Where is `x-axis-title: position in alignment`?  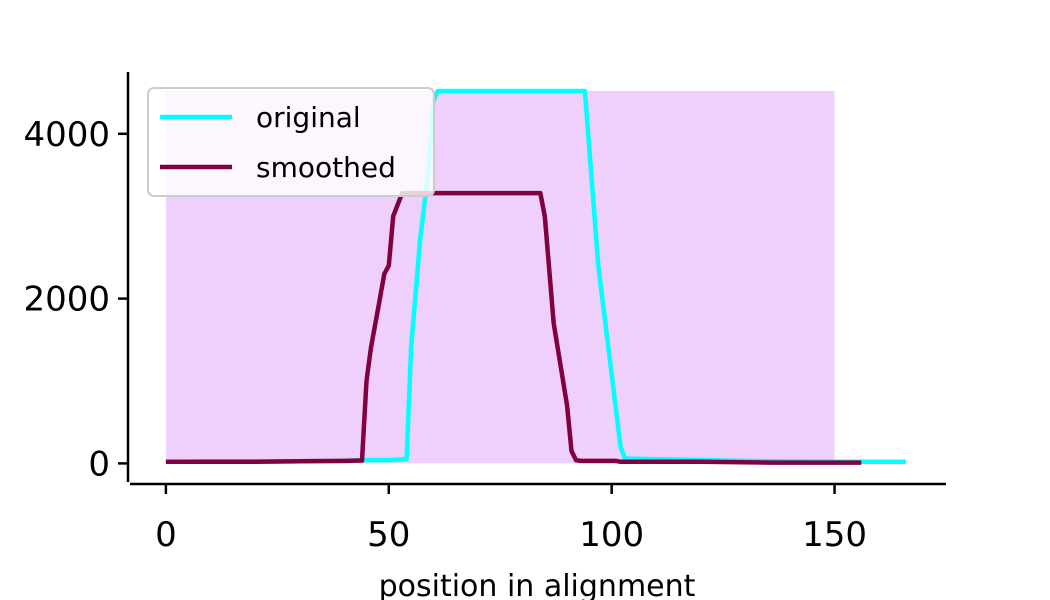
x-axis-title: position in alignment is located at coordinates (537, 584).